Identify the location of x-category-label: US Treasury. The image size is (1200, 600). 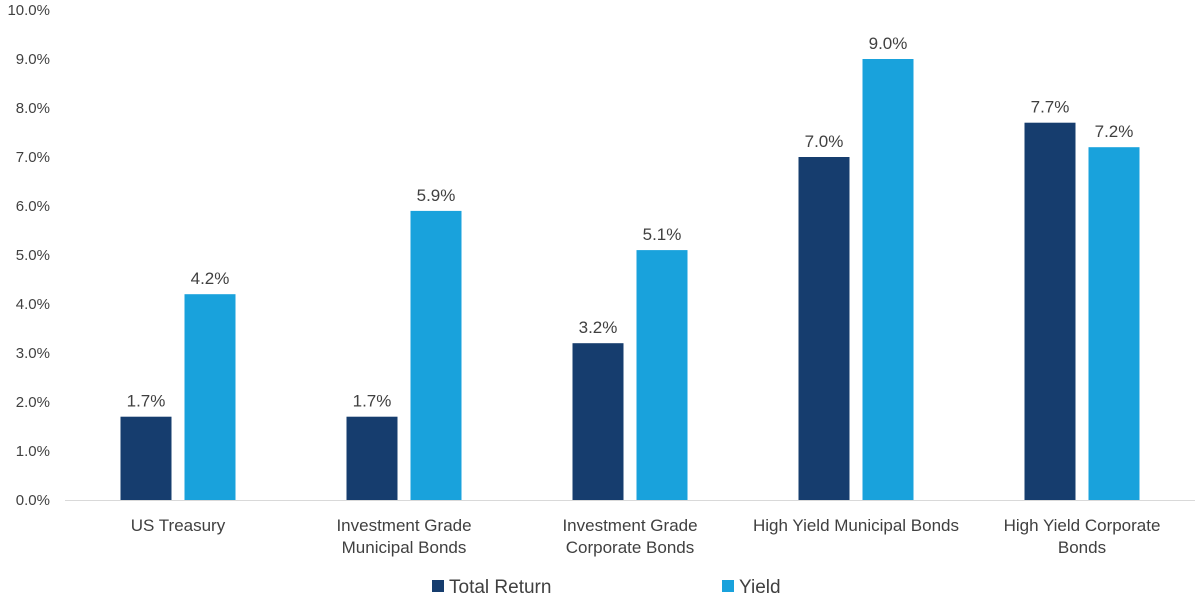
(178, 525).